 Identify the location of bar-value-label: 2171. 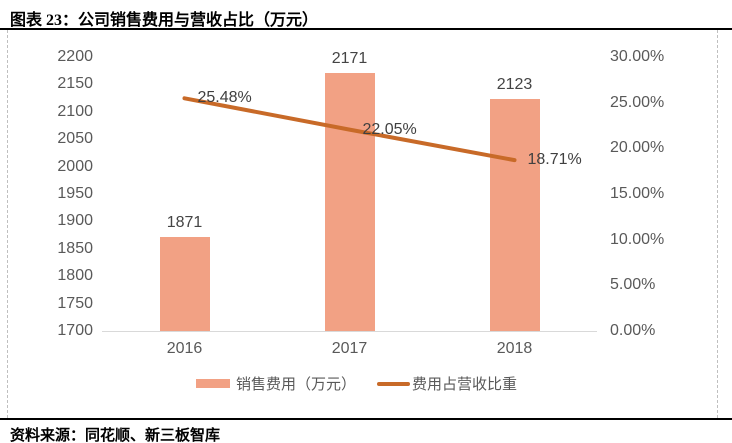
(349, 58).